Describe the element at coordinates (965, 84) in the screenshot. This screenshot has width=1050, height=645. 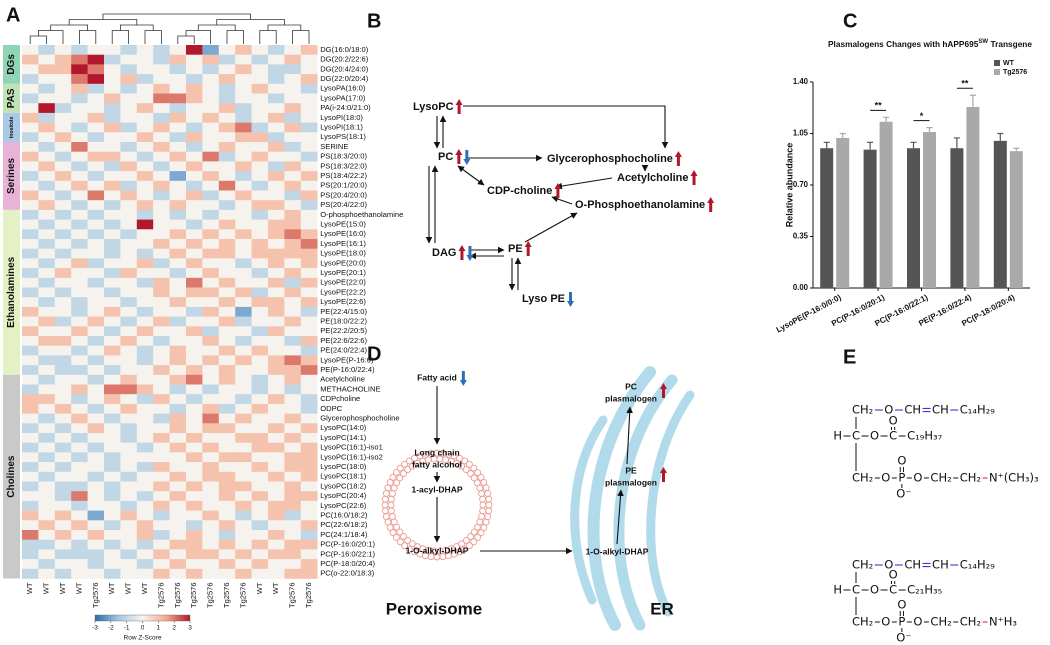
I see `significance-label: **` at that location.